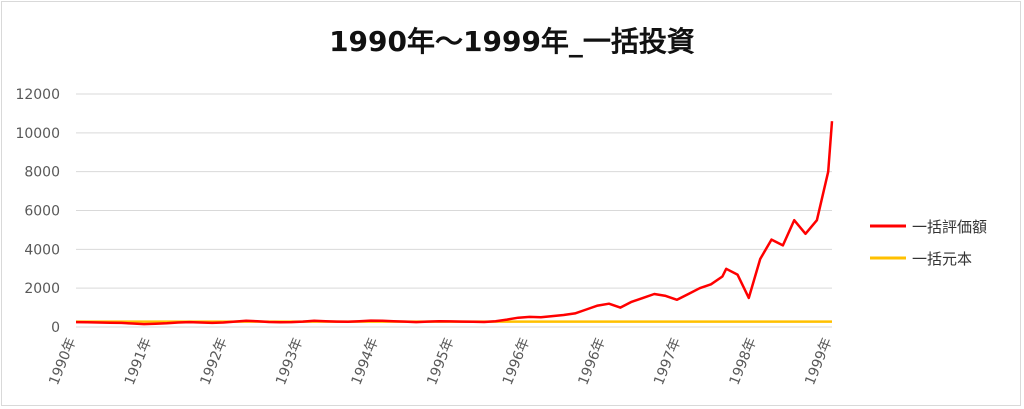 This screenshot has height=409, width=1024. Describe the element at coordinates (42, 250) in the screenshot. I see `y-tick-label: 4000` at that location.